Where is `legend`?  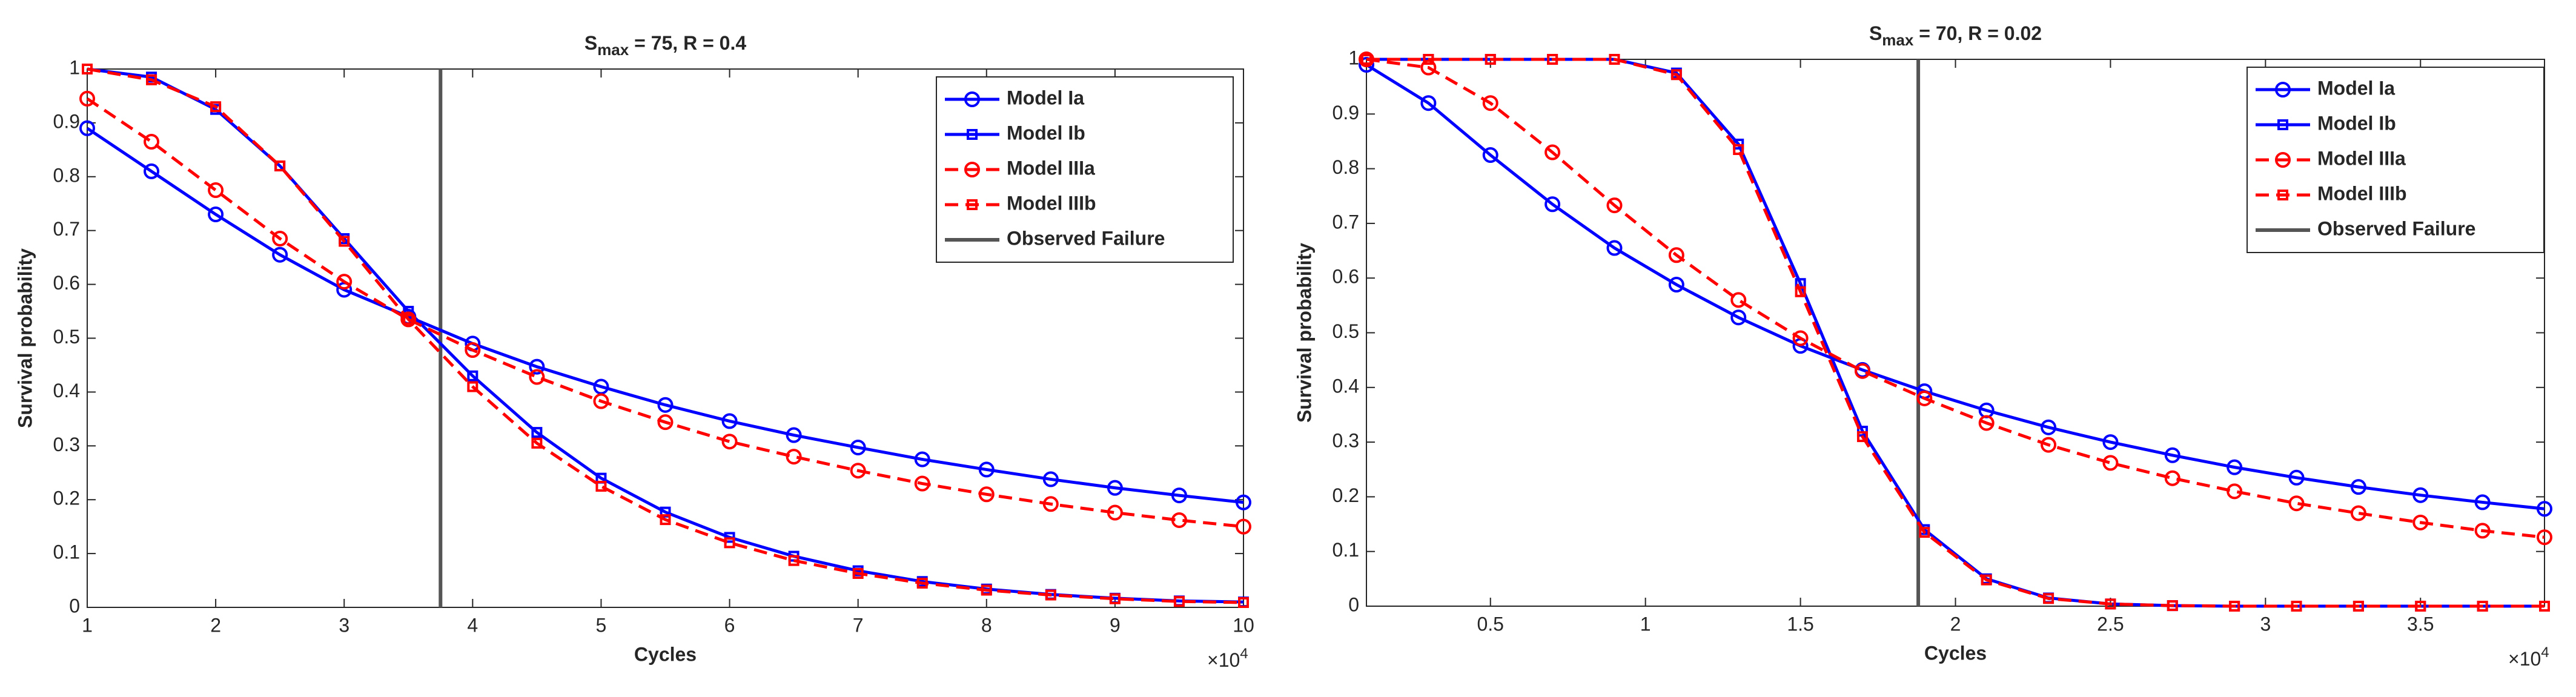
legend is located at coordinates (1085, 170).